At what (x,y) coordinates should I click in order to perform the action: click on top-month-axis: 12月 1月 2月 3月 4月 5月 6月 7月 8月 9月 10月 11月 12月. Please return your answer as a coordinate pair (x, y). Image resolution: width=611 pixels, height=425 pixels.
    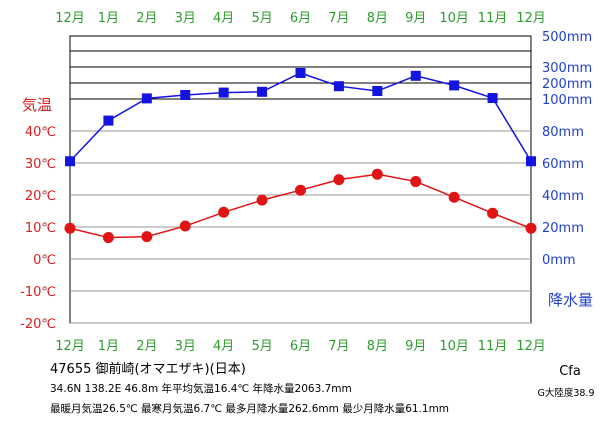
    Looking at the image, I should click on (300, 18).